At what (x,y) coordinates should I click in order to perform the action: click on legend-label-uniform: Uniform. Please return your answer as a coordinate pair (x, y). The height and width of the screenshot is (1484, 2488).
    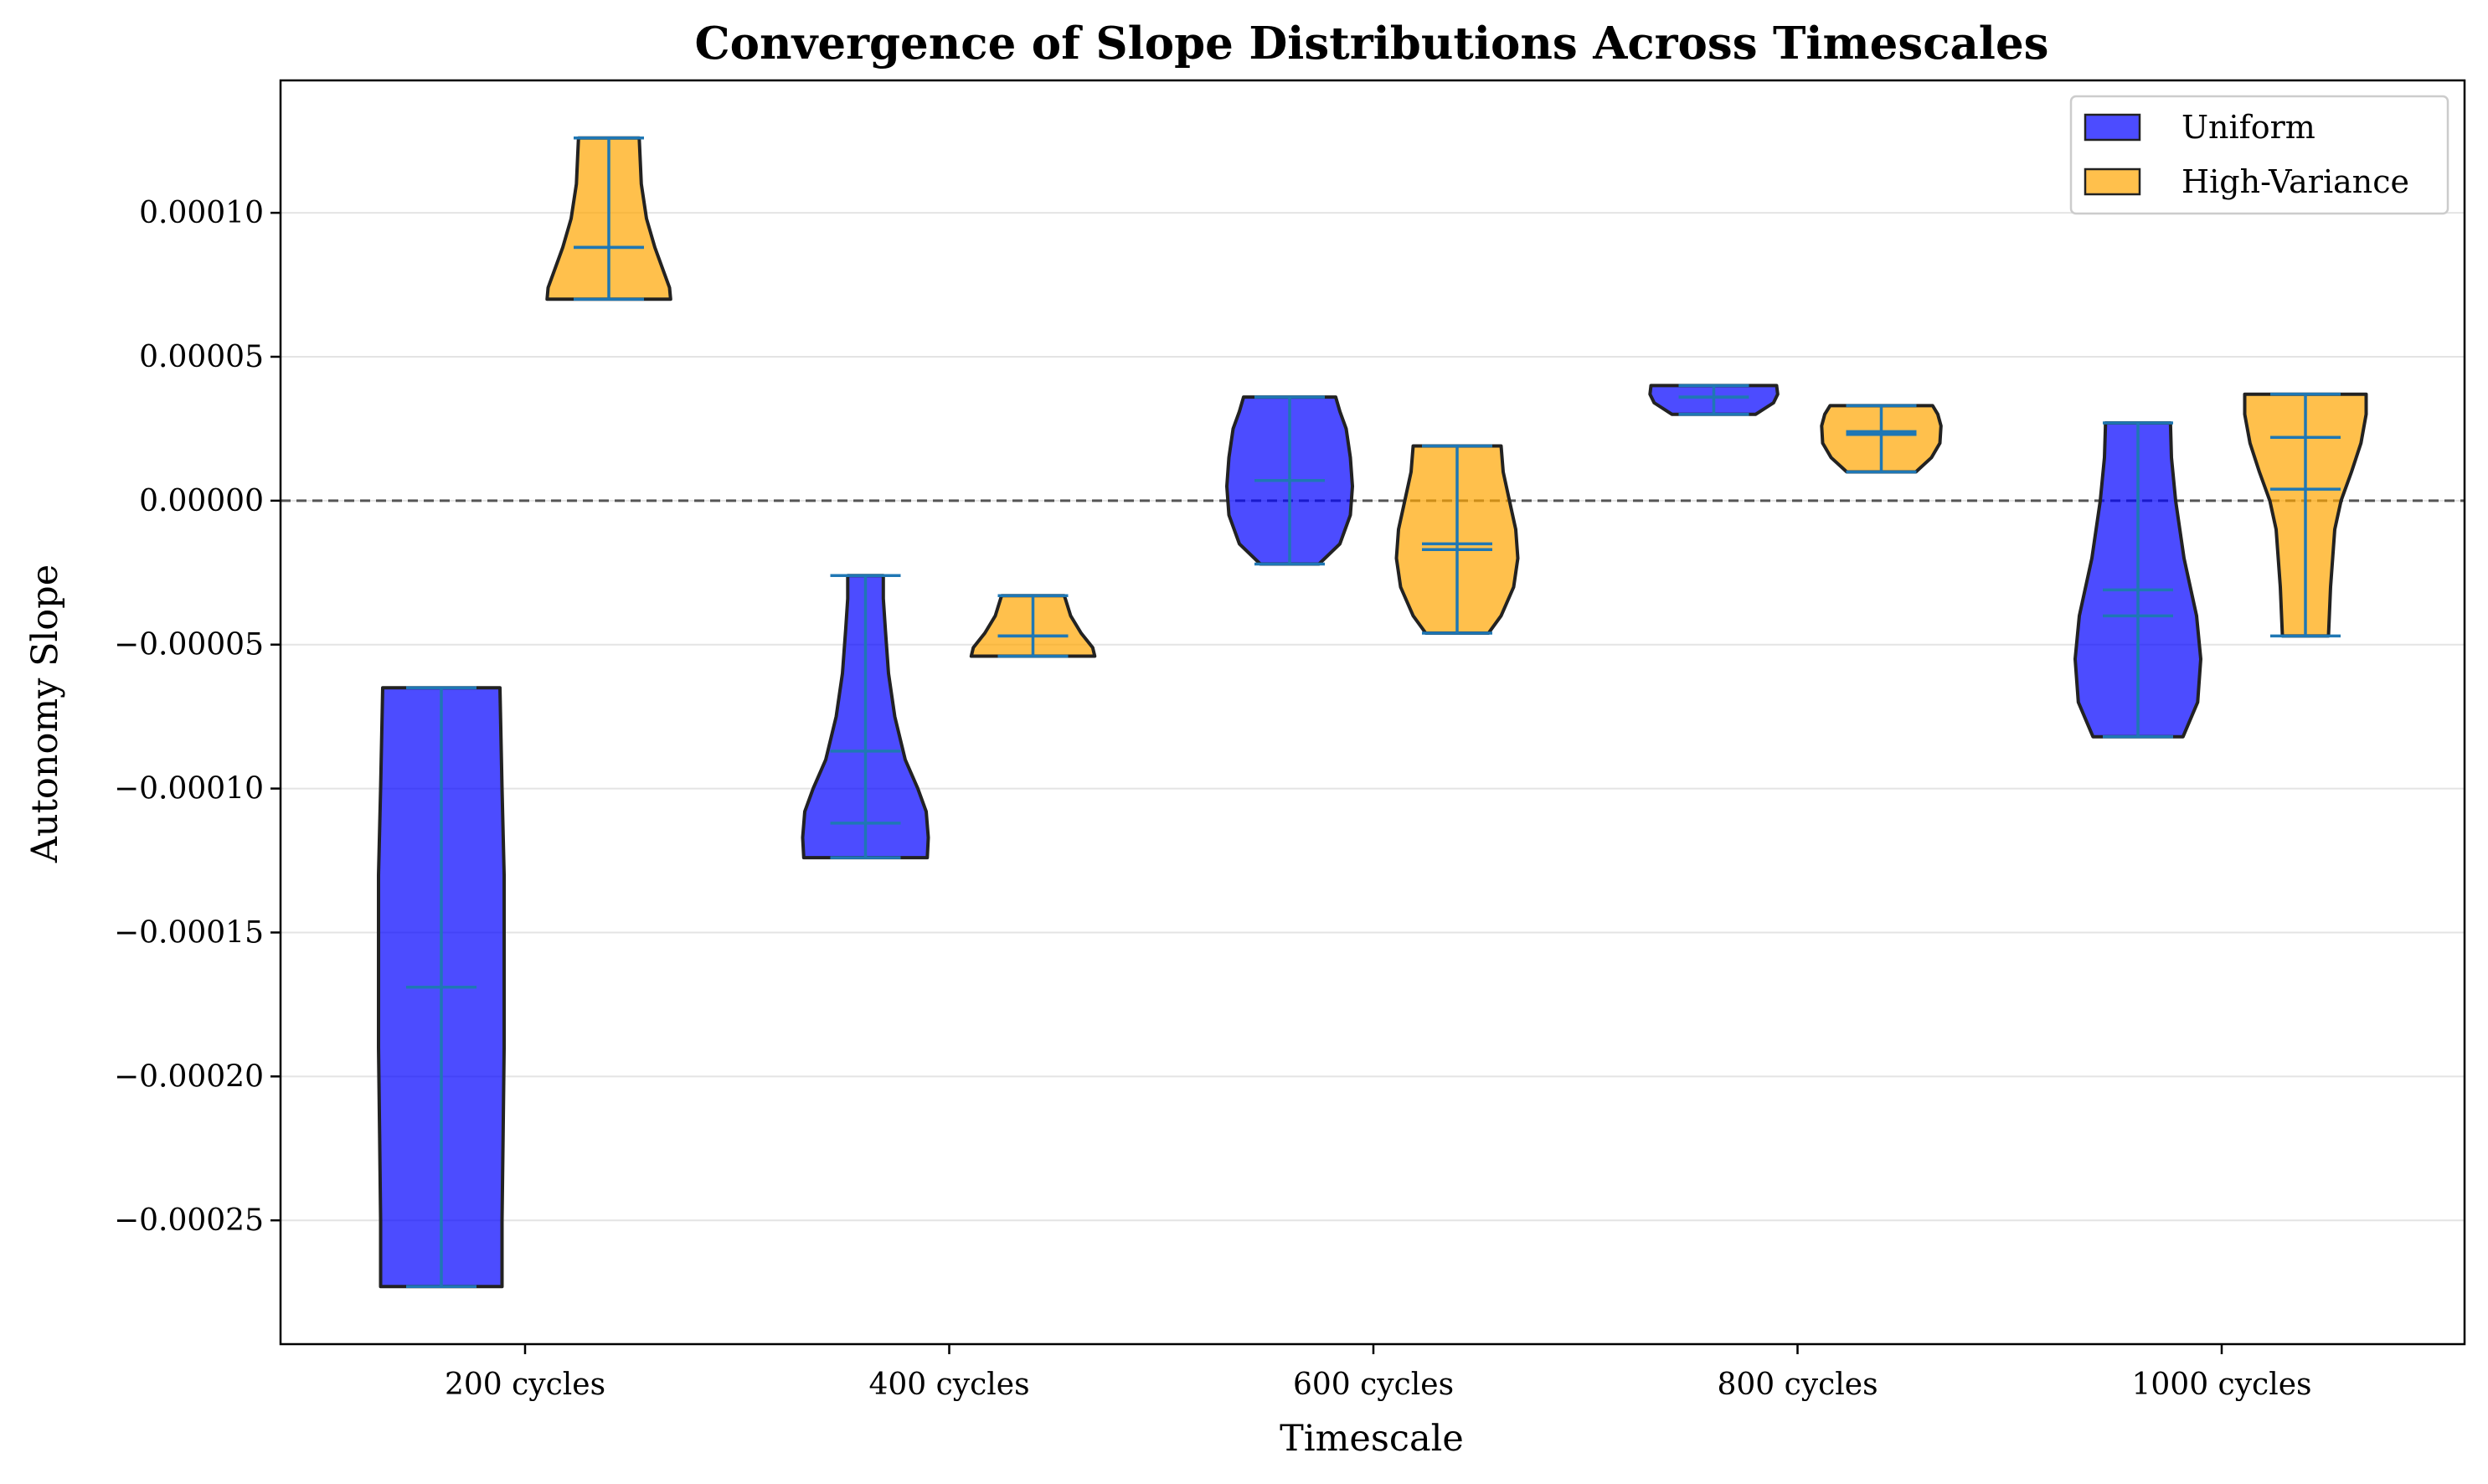
    Looking at the image, I should click on (2248, 127).